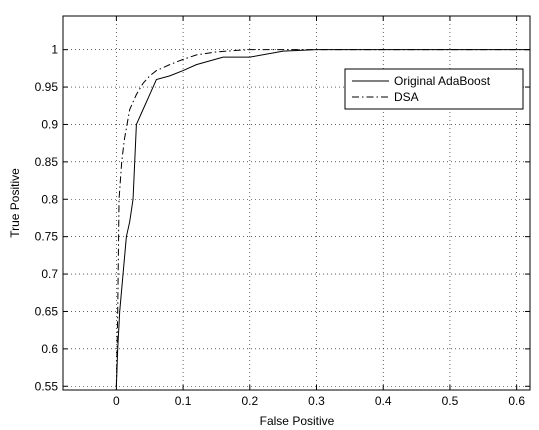 The width and height of the screenshot is (539, 430). Describe the element at coordinates (442, 81) in the screenshot. I see `legend-label: Original AdaBoost` at that location.